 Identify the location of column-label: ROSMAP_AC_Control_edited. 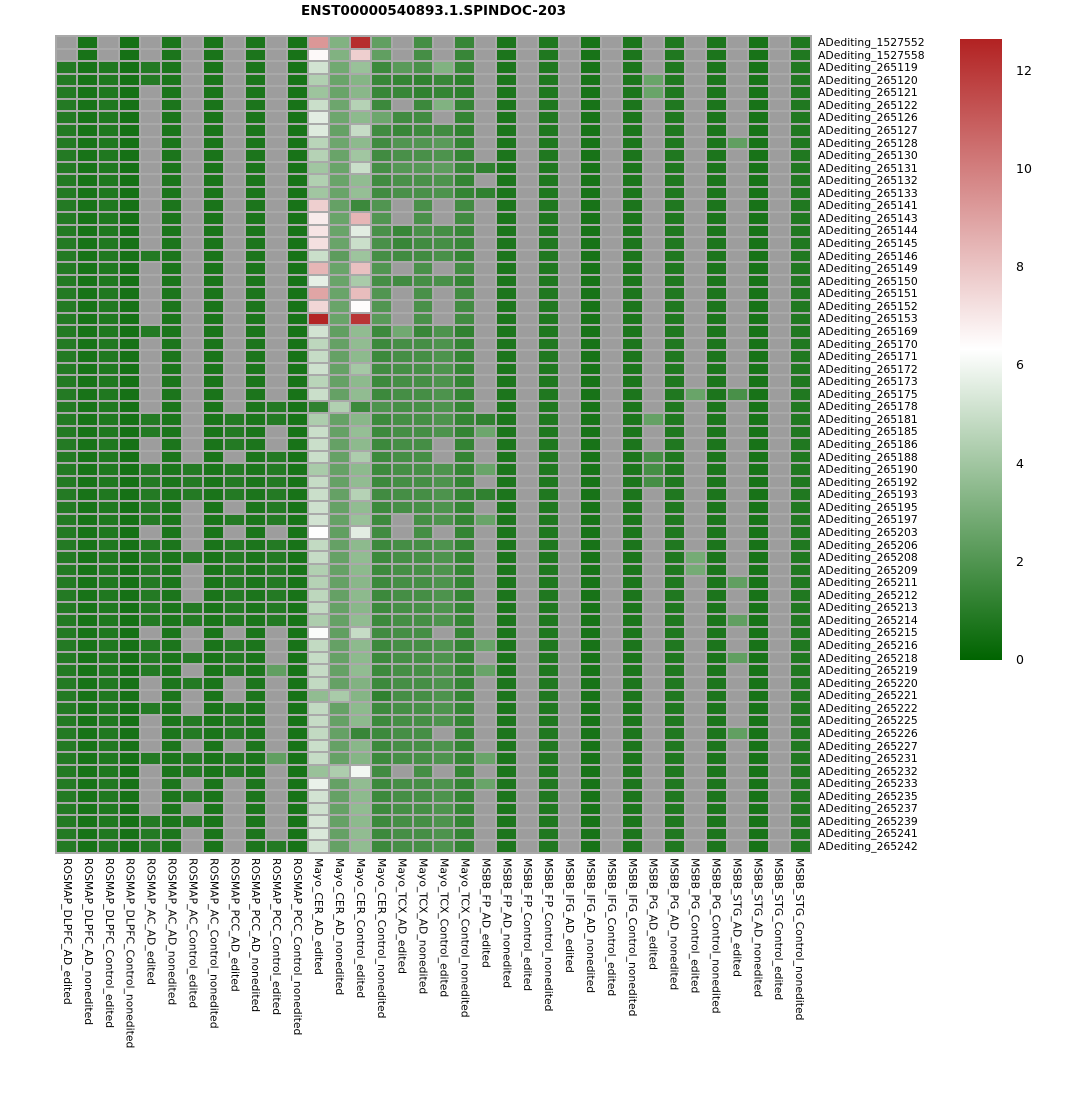
(193, 933).